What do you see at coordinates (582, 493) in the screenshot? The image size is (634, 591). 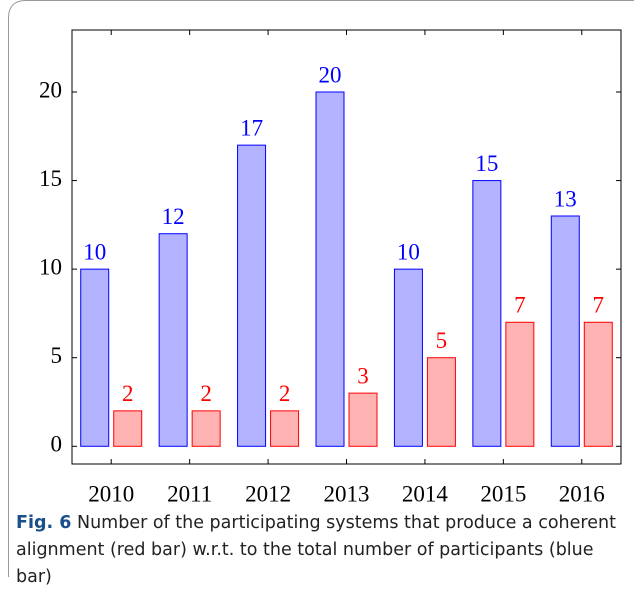 I see `x-tick-label: 2016` at bounding box center [582, 493].